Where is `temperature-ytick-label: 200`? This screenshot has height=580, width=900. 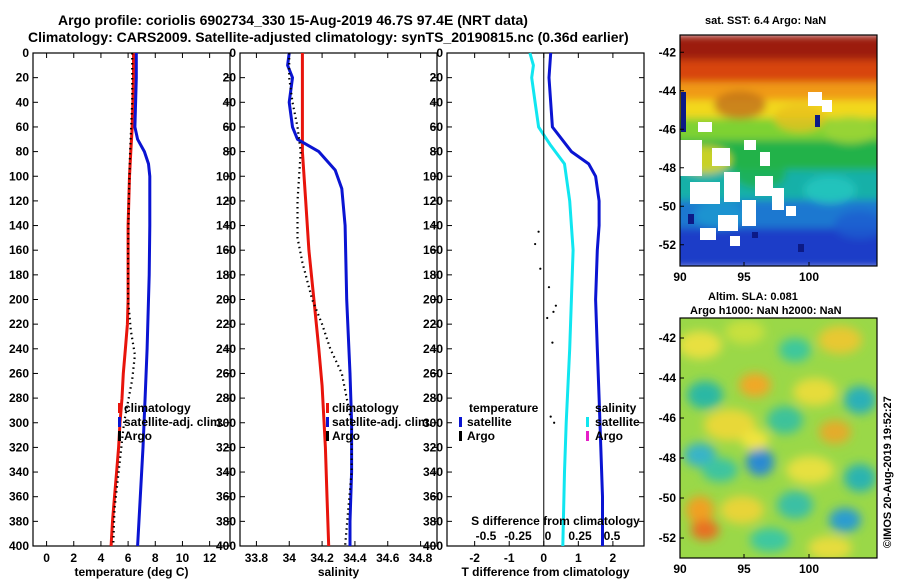 temperature-ytick-label: 200 is located at coordinates (19, 300).